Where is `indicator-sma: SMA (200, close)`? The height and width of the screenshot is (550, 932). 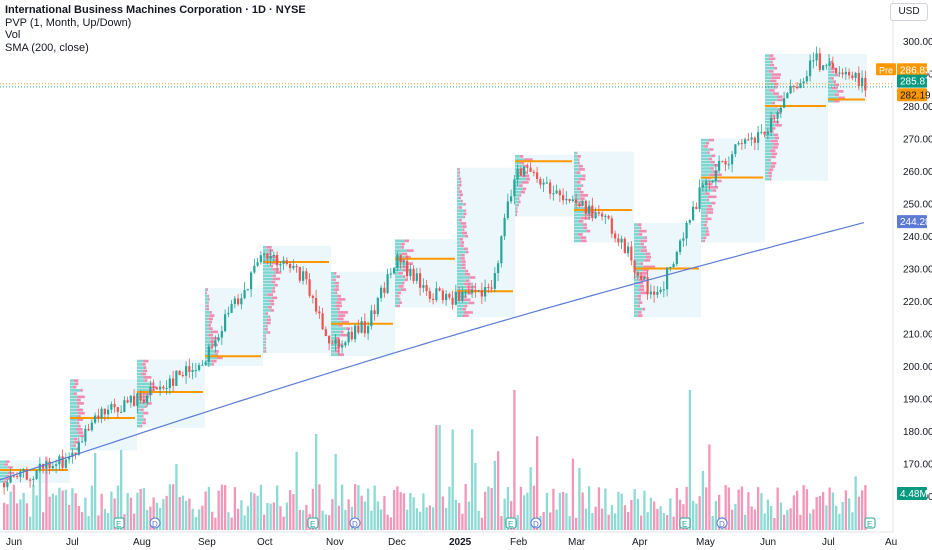
indicator-sma: SMA (200, close) is located at coordinates (47, 47).